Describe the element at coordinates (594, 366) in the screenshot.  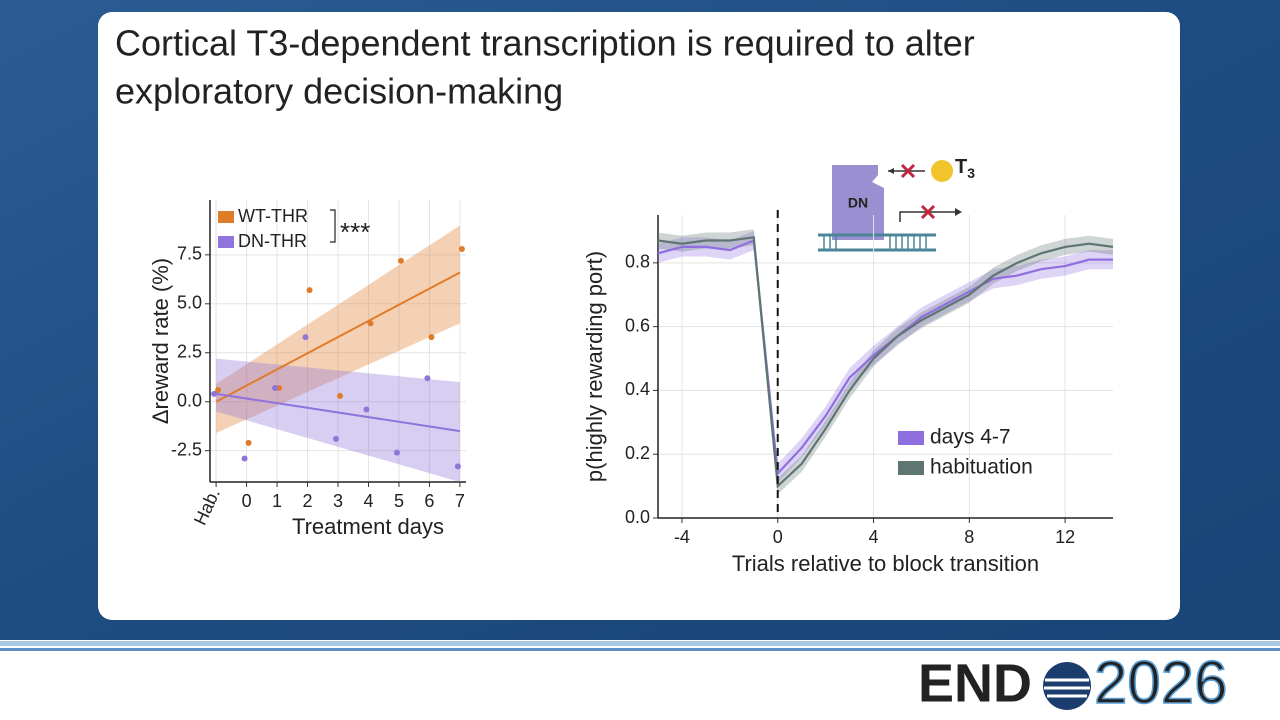
I see `y-axis-label: p(highly rewarding port)` at that location.